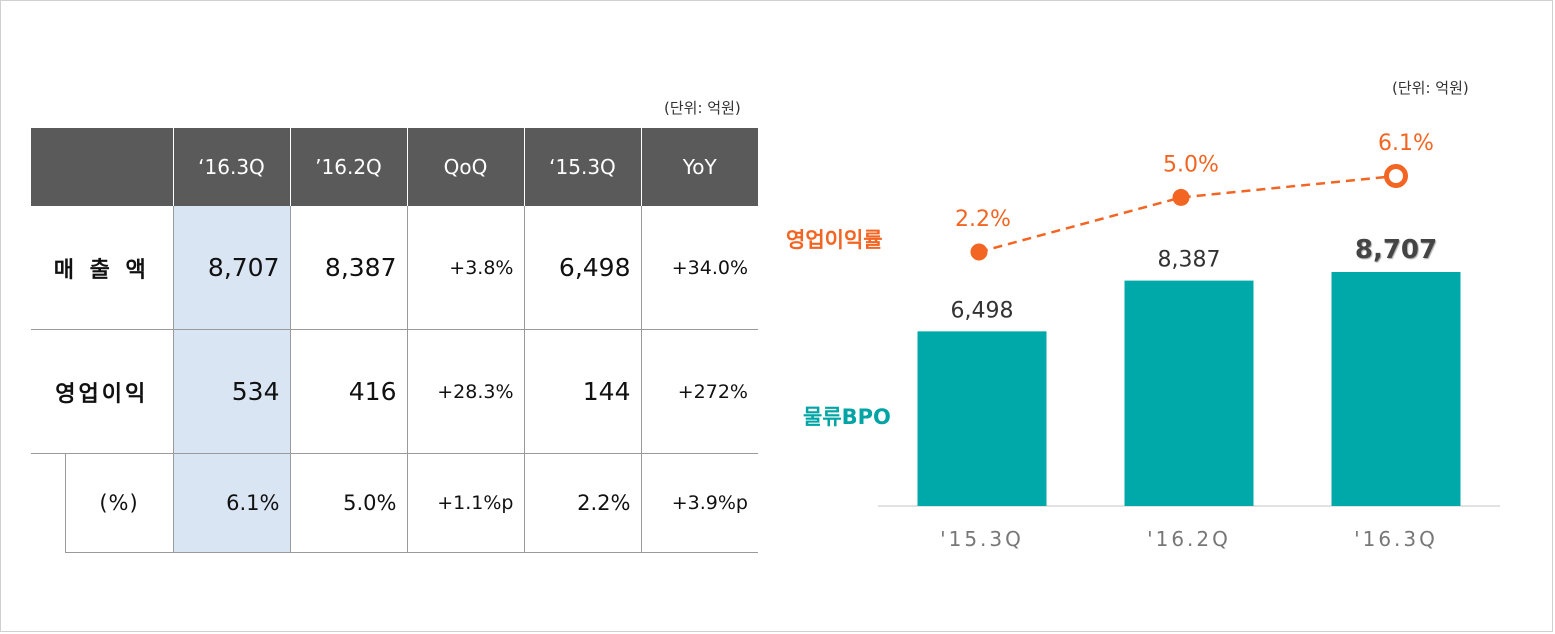 This screenshot has width=1555, height=634. Describe the element at coordinates (348, 503) in the screenshot. I see `table-cell: 5.0%` at that location.